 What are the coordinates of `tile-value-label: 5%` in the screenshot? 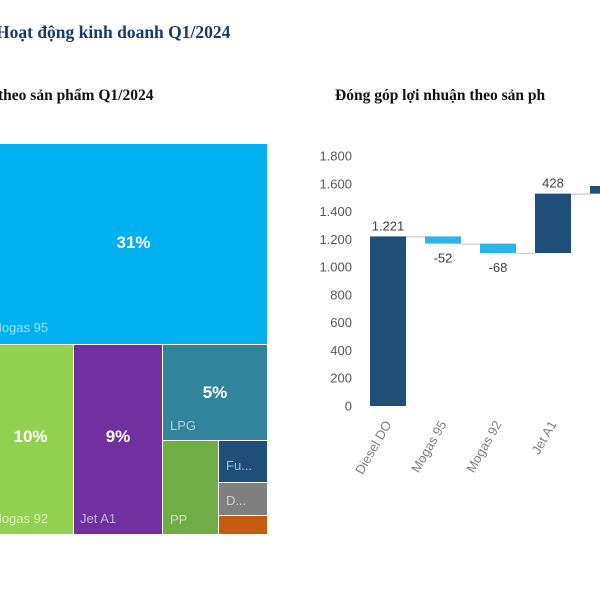 It's located at (215, 392).